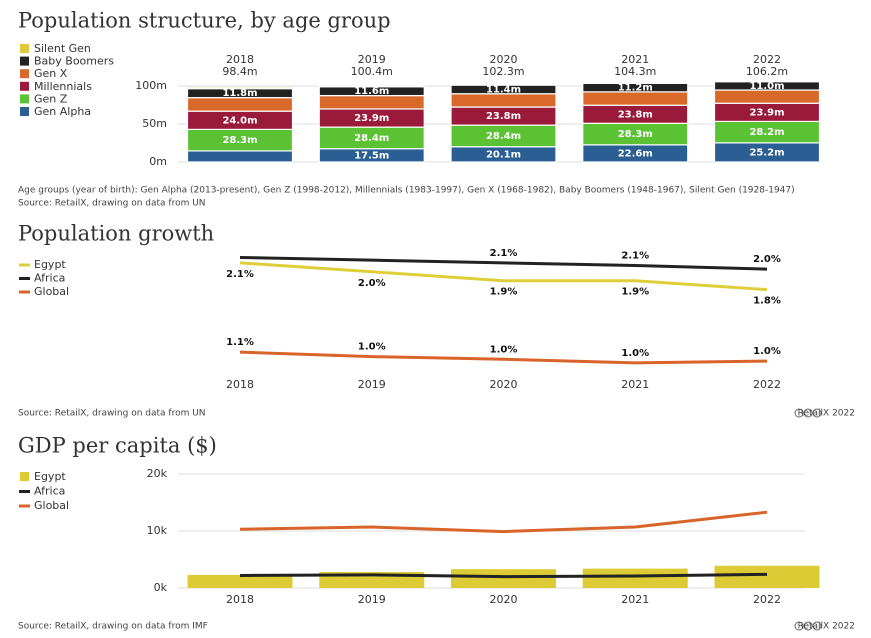  Describe the element at coordinates (635, 88) in the screenshot. I see `value-label: 11.2m` at that location.